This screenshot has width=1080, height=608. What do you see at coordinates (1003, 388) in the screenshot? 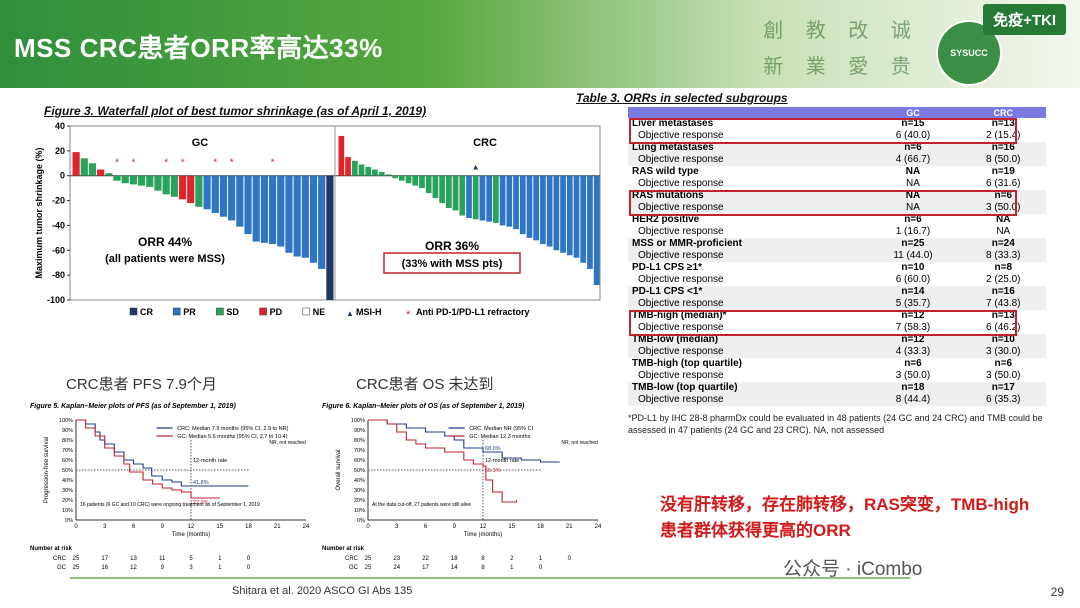
I see `orr-cell-crc: n=17` at bounding box center [1003, 388].